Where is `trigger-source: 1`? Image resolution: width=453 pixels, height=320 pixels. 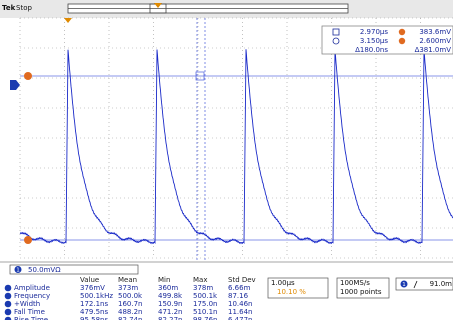
trigger-source: 1 is located at coordinates (404, 285).